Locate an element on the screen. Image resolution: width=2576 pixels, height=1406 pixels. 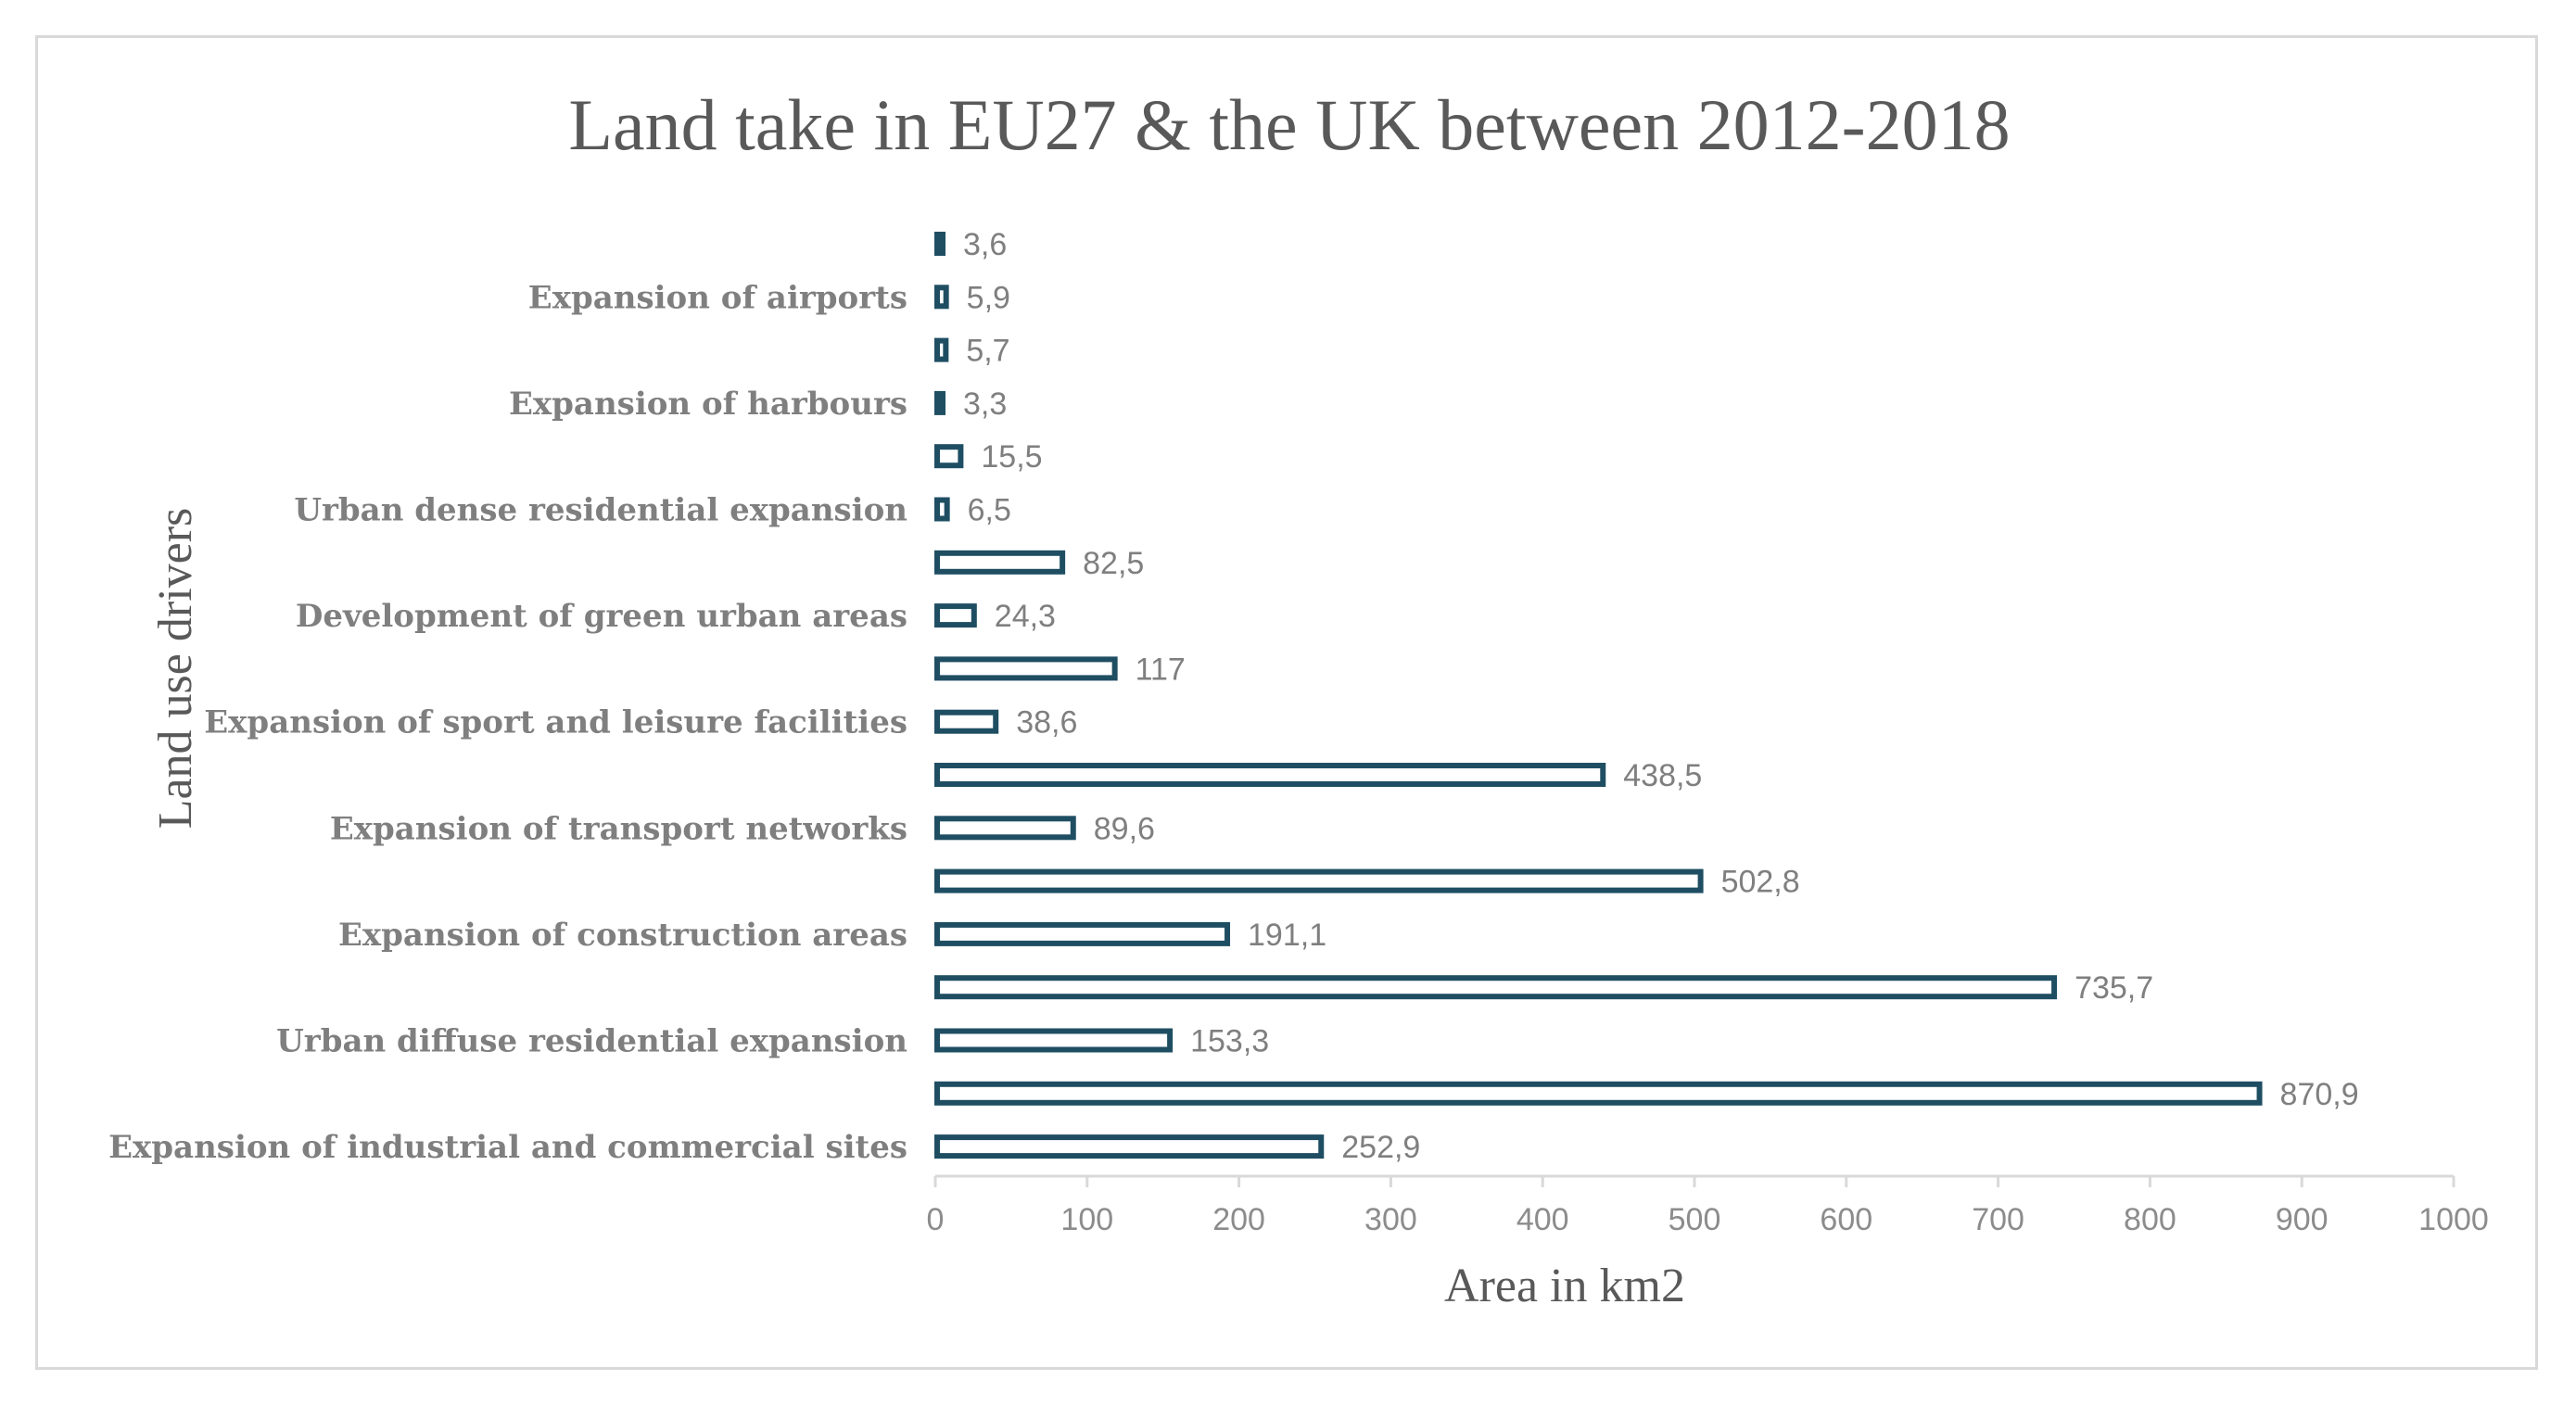
category-label: Expansion of airports is located at coordinates (717, 298).